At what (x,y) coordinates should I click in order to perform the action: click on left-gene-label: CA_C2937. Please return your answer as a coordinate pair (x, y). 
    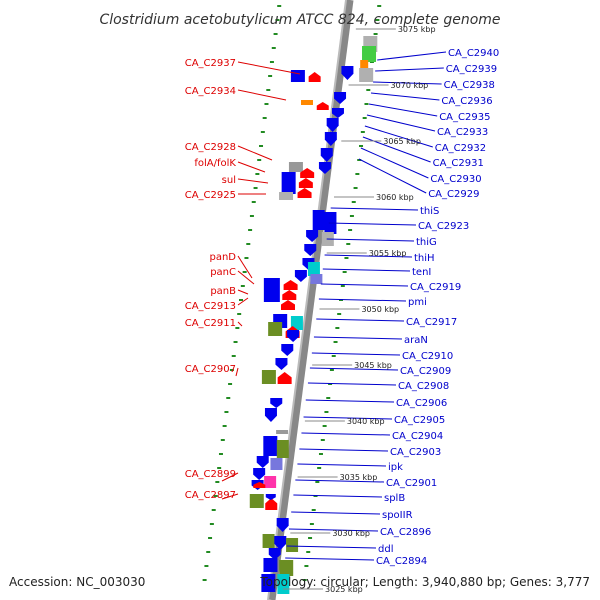
    Looking at the image, I should click on (210, 63).